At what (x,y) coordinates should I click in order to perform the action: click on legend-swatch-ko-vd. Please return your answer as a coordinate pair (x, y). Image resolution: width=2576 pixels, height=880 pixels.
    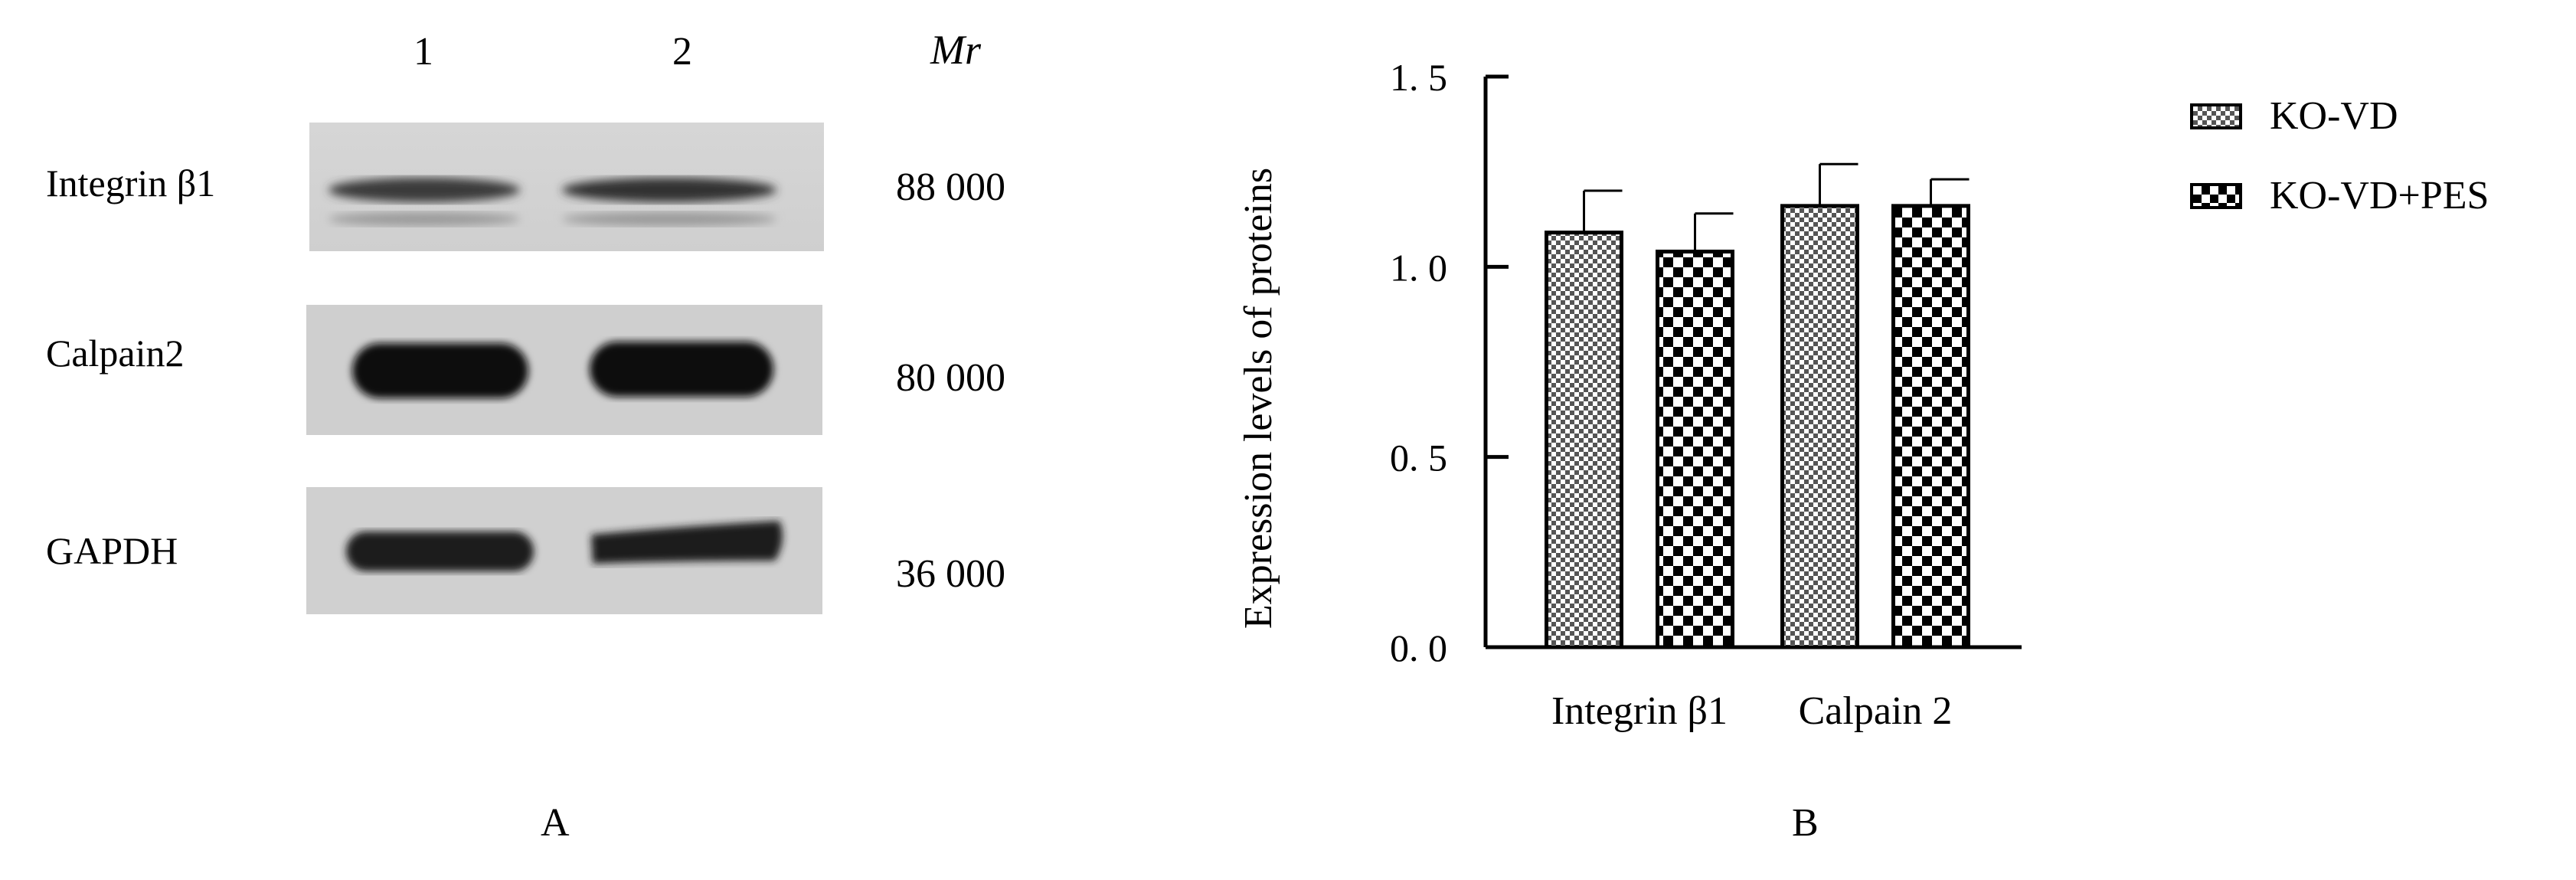
    Looking at the image, I should click on (2216, 116).